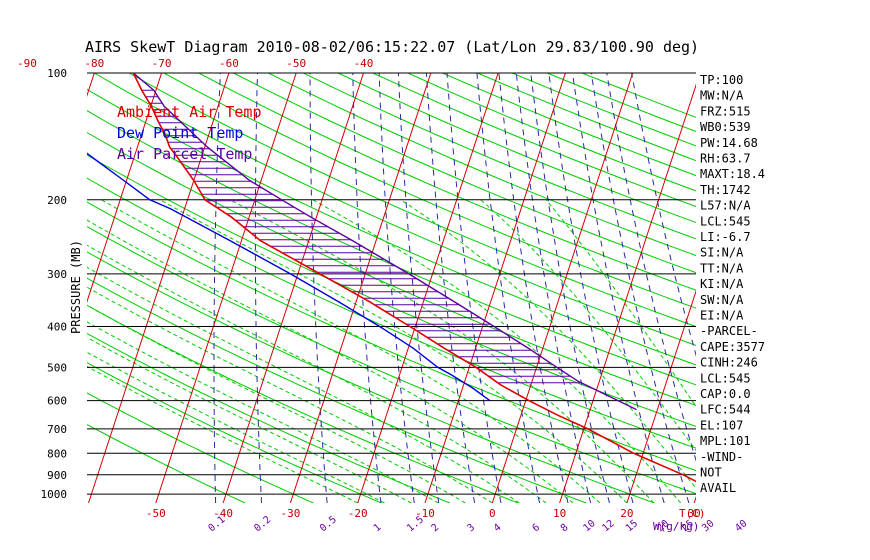 The width and height of the screenshot is (870, 560). Describe the element at coordinates (711, 473) in the screenshot. I see `index-entry: NOT` at that location.